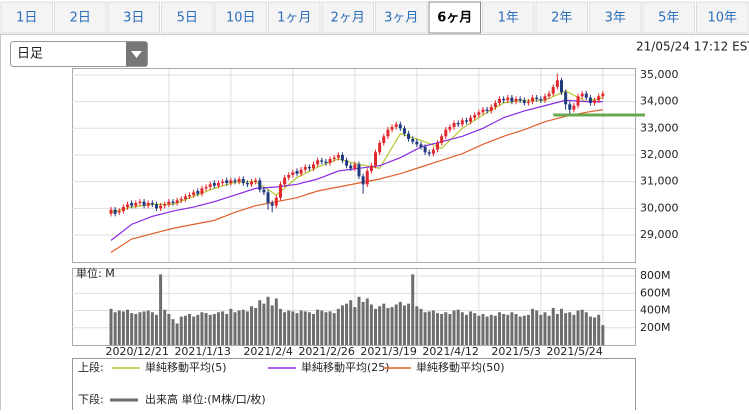 Image resolution: width=749 pixels, height=414 pixels. I want to click on x-tick-label: 2020/12/21, so click(136, 351).